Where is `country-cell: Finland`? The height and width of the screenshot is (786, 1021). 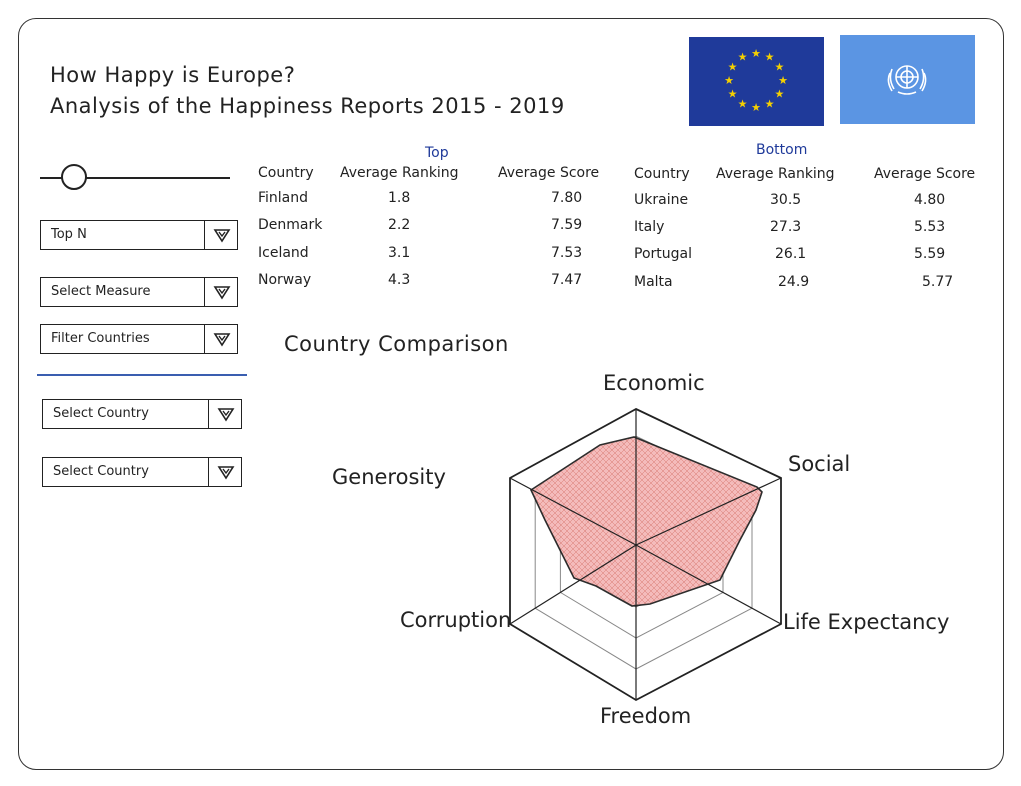 country-cell: Finland is located at coordinates (283, 198).